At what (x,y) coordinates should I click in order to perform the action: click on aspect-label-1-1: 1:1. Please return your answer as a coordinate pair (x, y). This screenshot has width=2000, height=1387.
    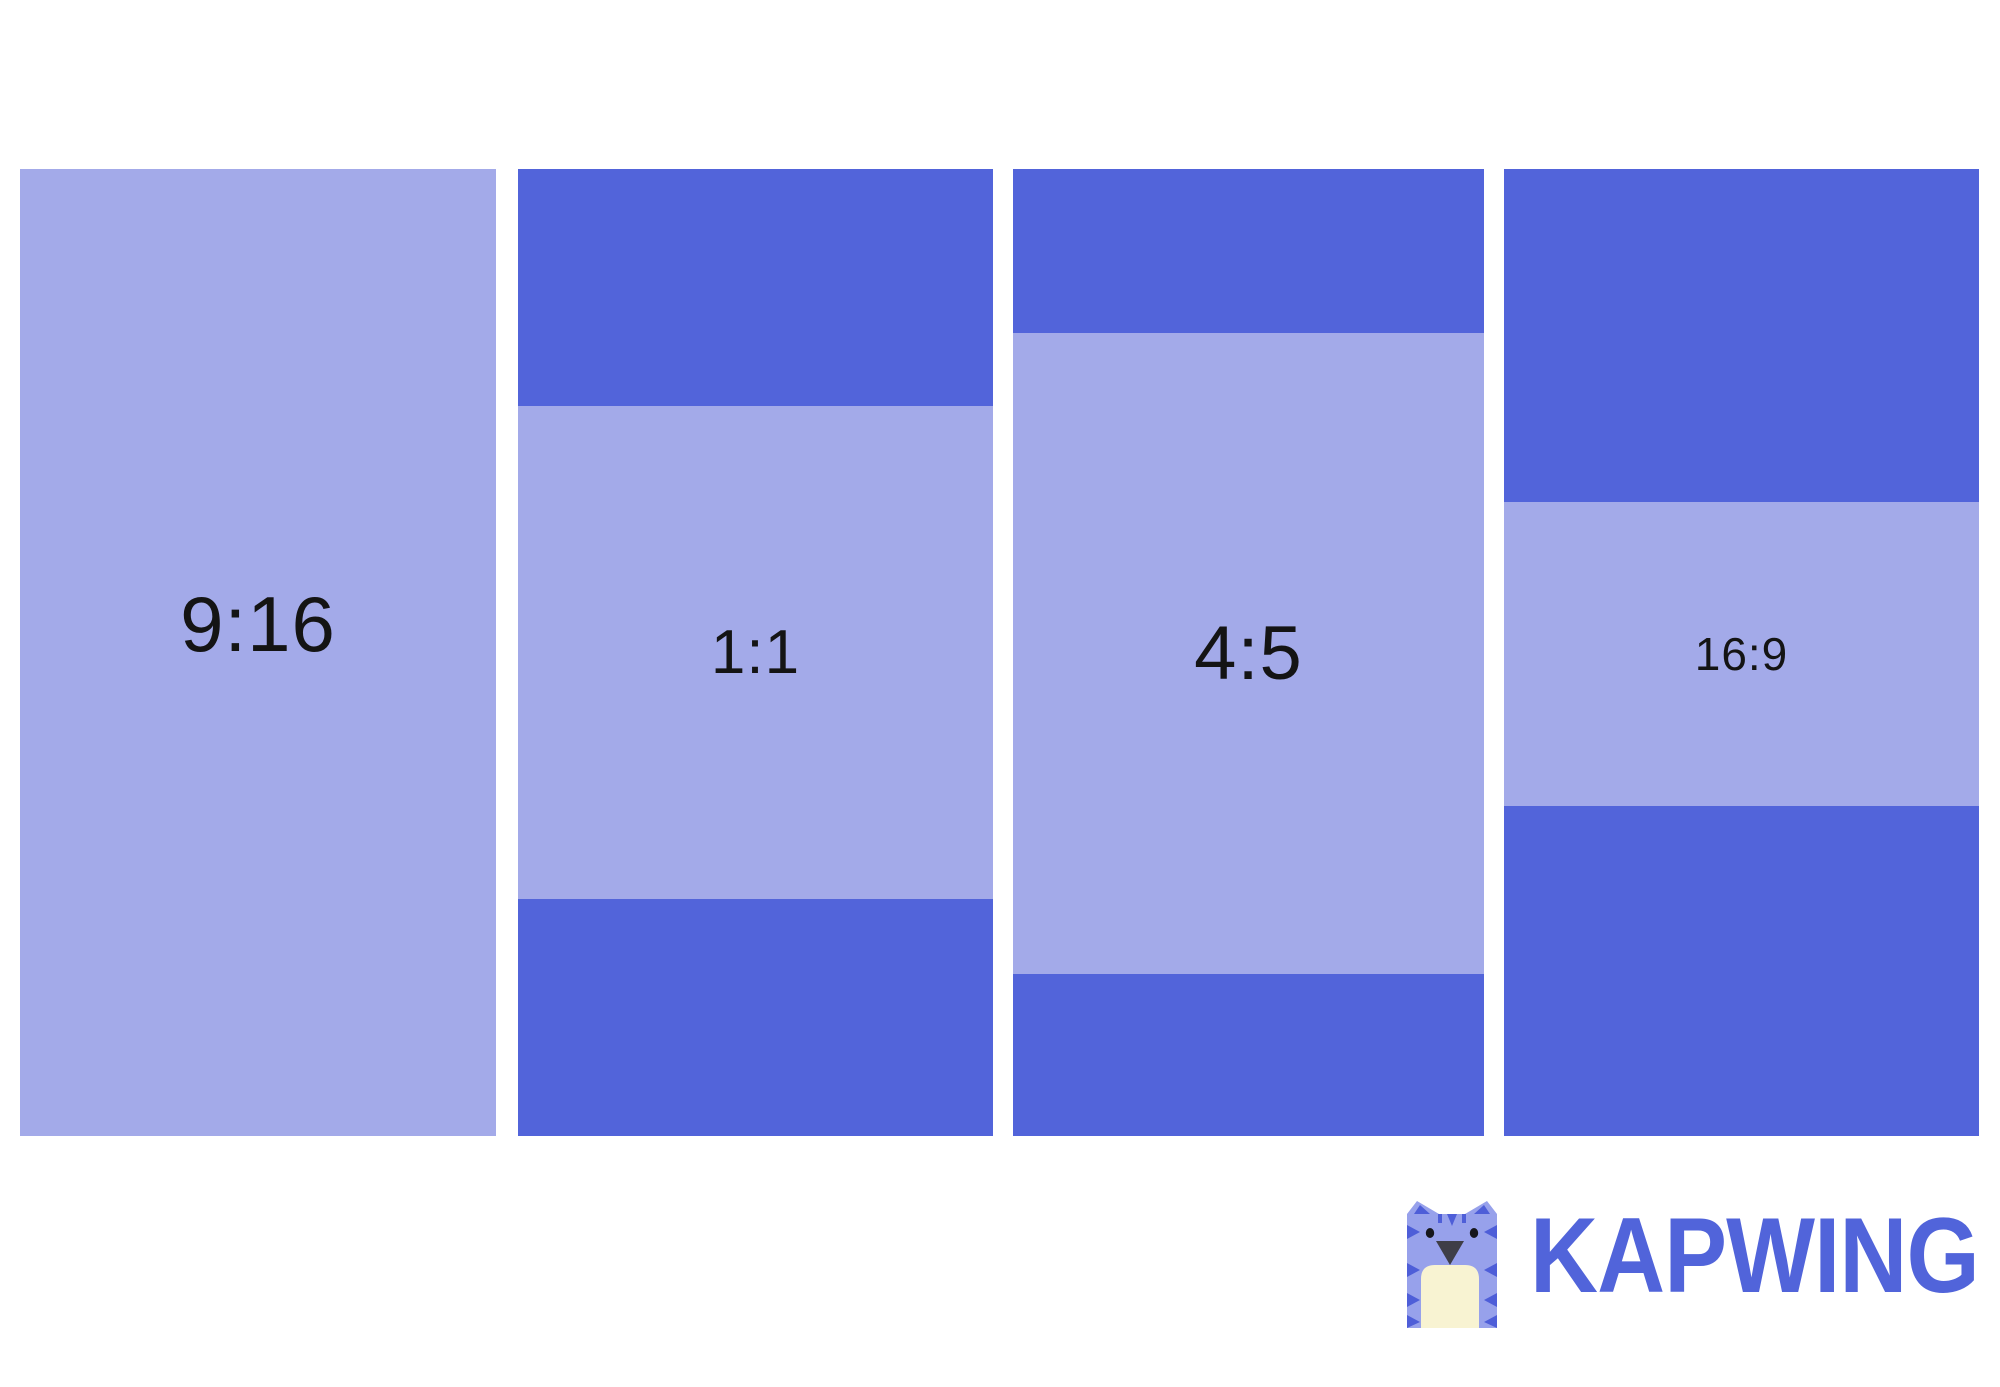
    Looking at the image, I should click on (755, 652).